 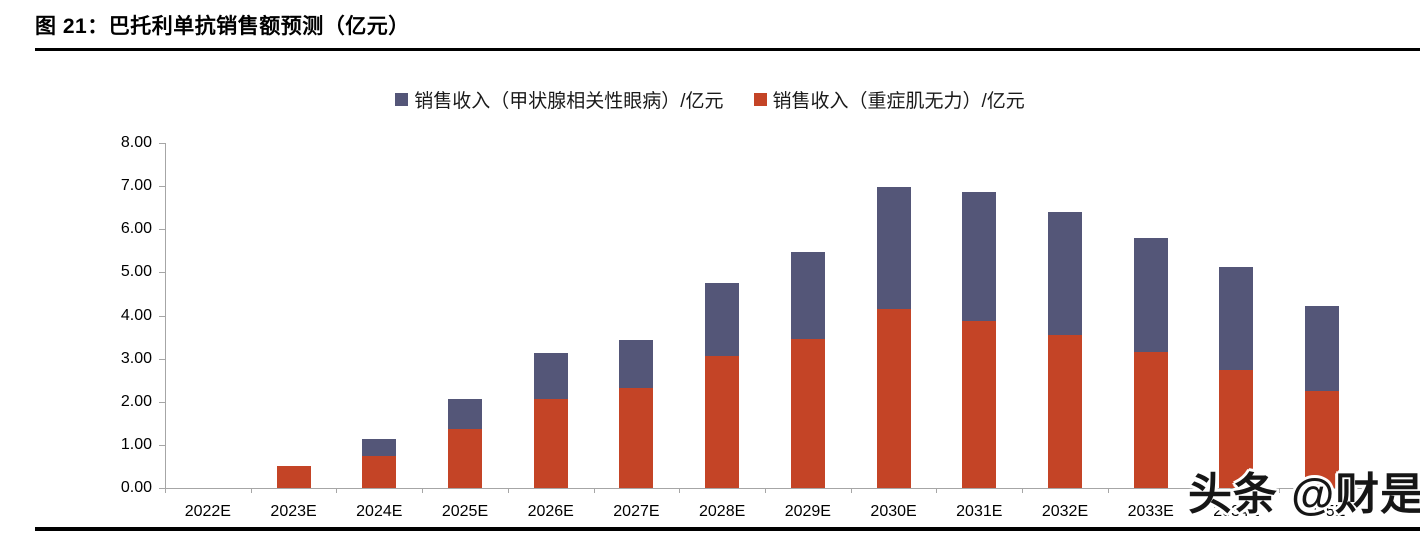 I want to click on legend-label: 销售收入（甲状腺相关性眼病）/亿元, so click(x=569, y=101).